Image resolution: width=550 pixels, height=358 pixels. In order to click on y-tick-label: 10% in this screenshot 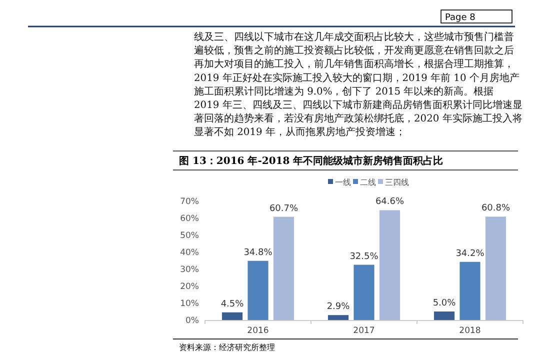, I will do `click(189, 304)`.